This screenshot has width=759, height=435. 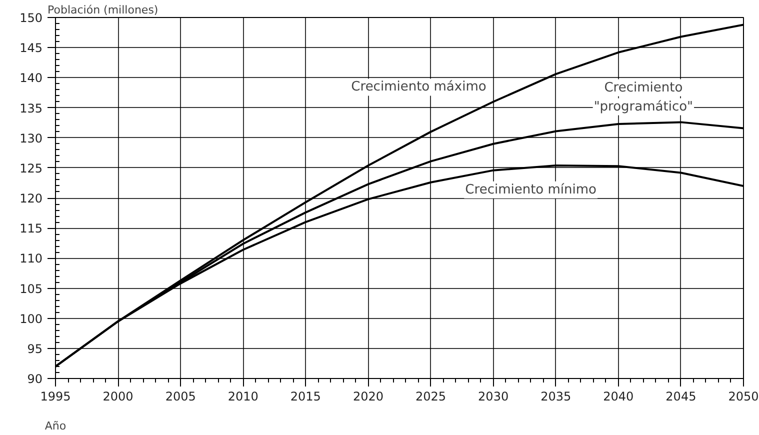 What do you see at coordinates (35, 379) in the screenshot?
I see `y-tick-label: 90` at bounding box center [35, 379].